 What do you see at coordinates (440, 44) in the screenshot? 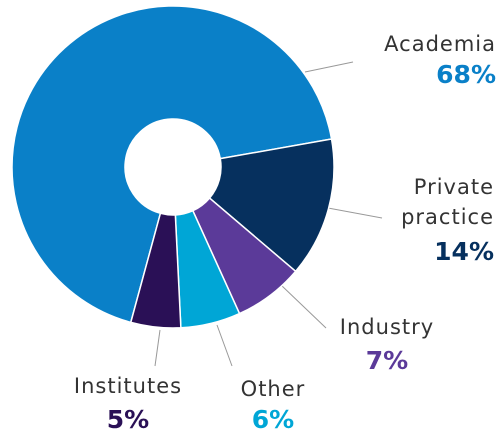
I see `slice-label: Academia` at bounding box center [440, 44].